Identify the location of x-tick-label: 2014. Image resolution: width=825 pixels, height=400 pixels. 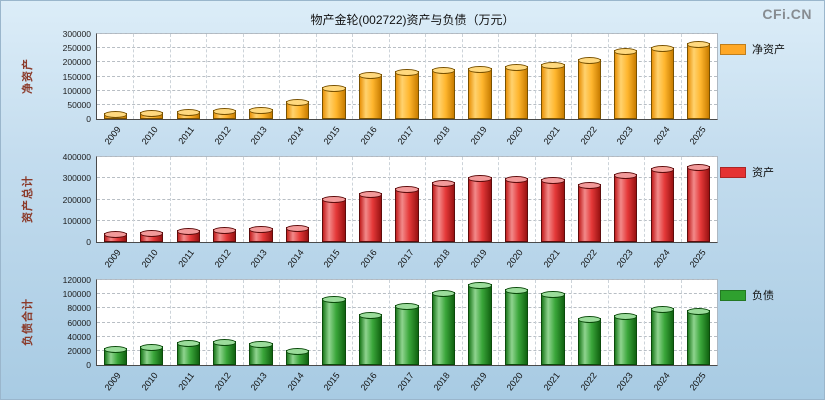
(295, 381).